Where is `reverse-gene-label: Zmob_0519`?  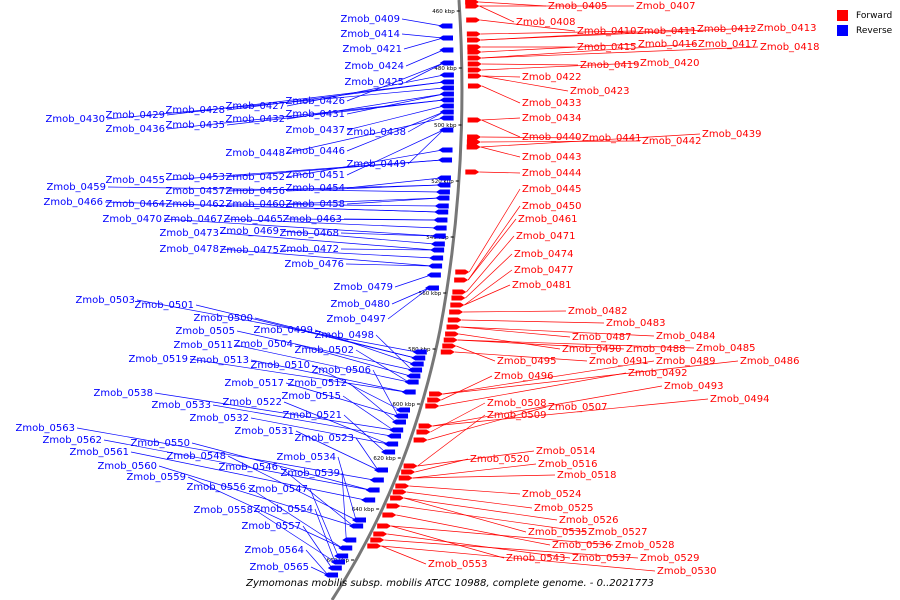 reverse-gene-label: Zmob_0519 is located at coordinates (158, 359).